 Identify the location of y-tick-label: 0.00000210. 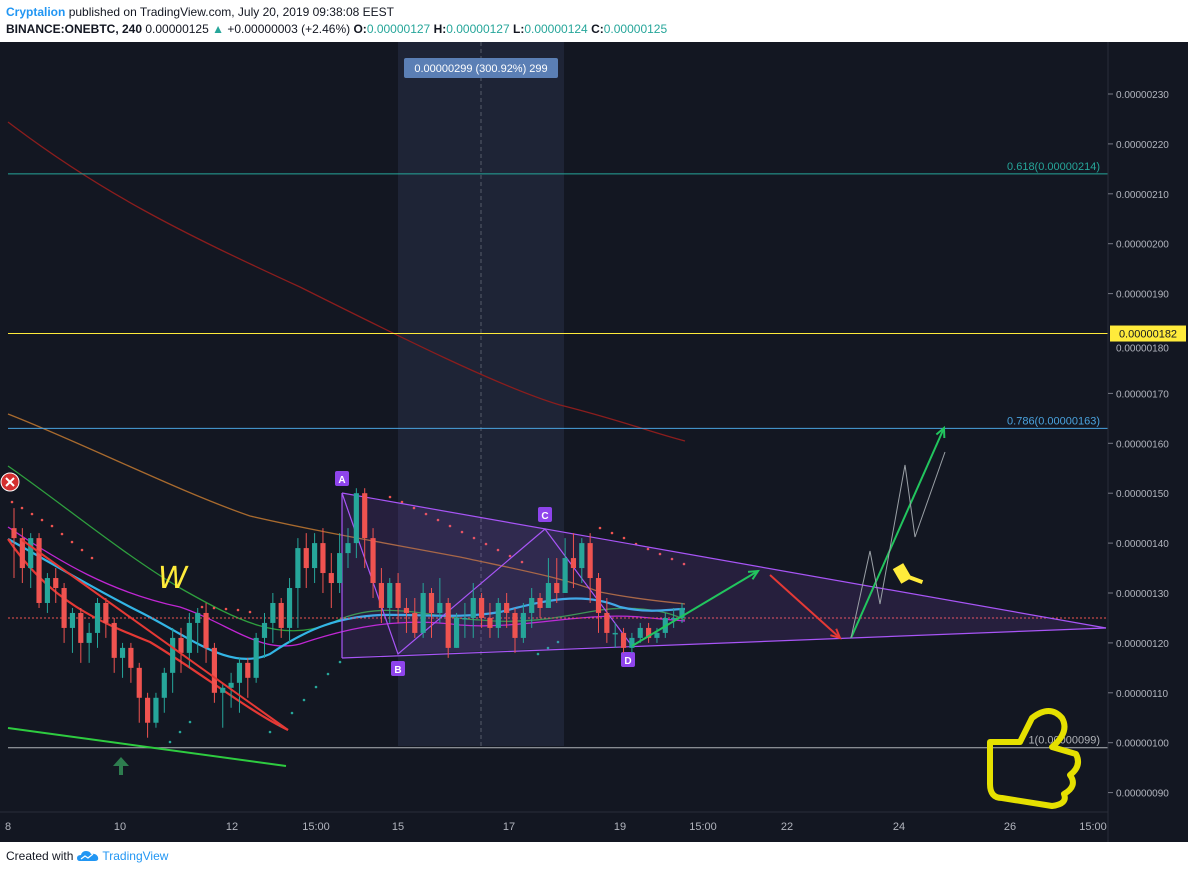
(1142, 195).